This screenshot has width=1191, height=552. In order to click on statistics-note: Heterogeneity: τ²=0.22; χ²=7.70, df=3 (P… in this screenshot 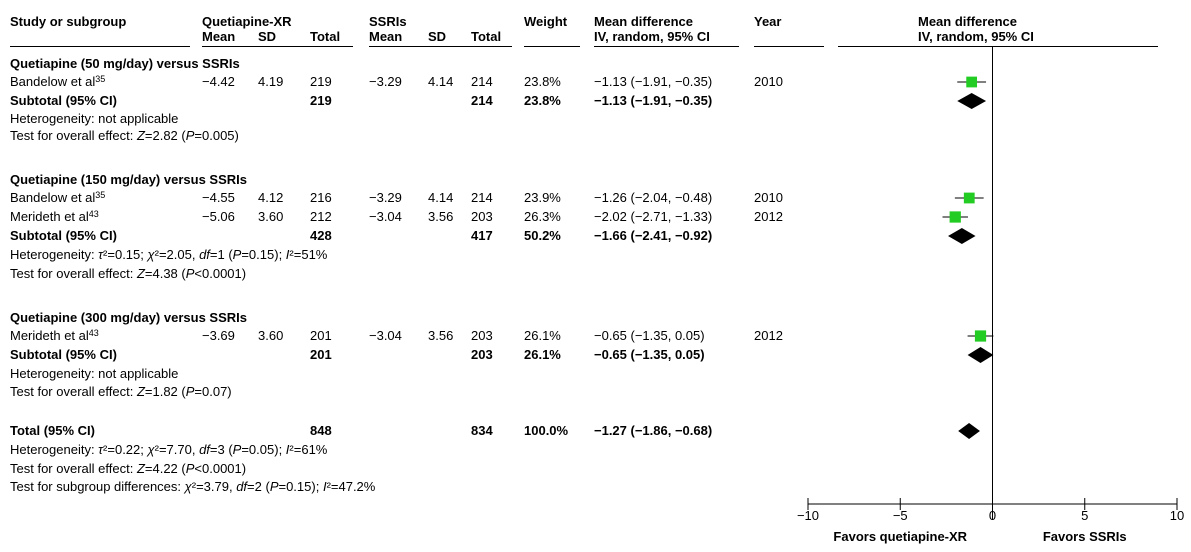, I will do `click(169, 449)`.